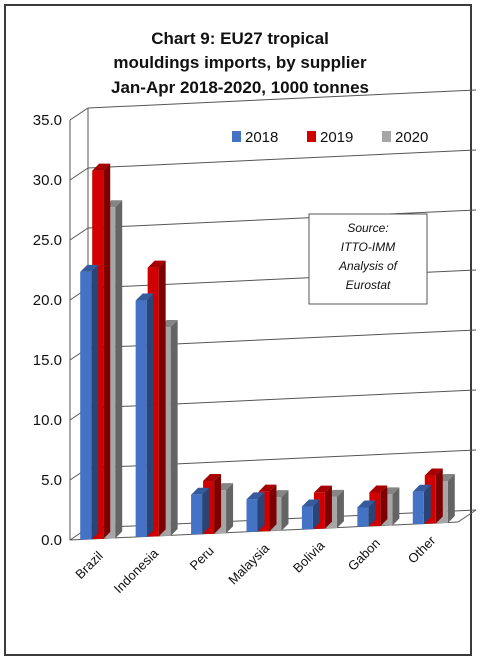 Image resolution: width=480 pixels, height=663 pixels. Describe the element at coordinates (89, 565) in the screenshot. I see `x-tick-label: Brazil` at that location.